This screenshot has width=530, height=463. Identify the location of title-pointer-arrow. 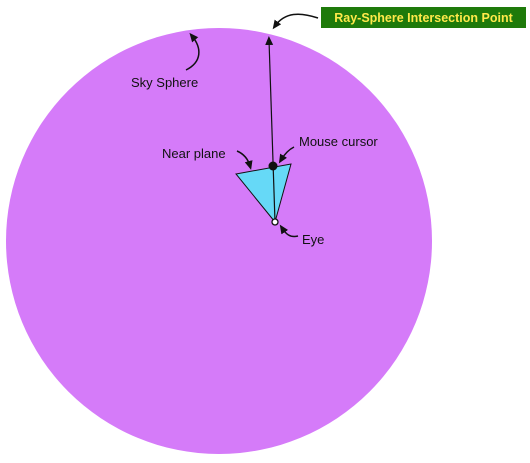
(295, 21).